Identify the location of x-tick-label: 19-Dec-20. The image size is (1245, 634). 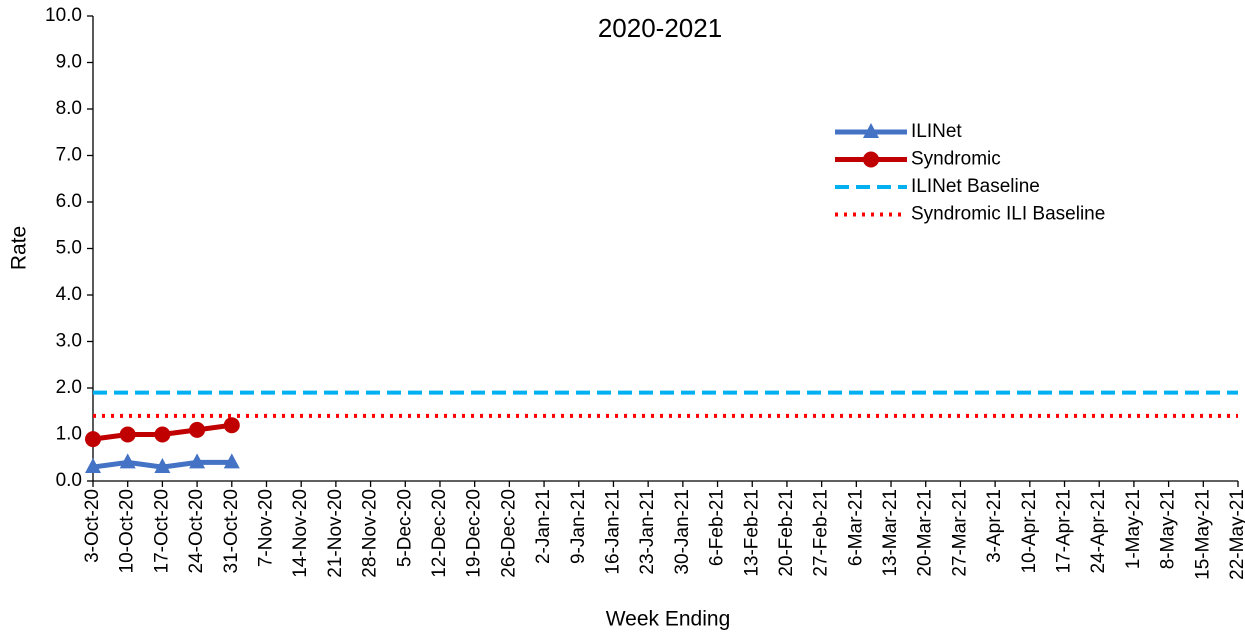
(474, 533).